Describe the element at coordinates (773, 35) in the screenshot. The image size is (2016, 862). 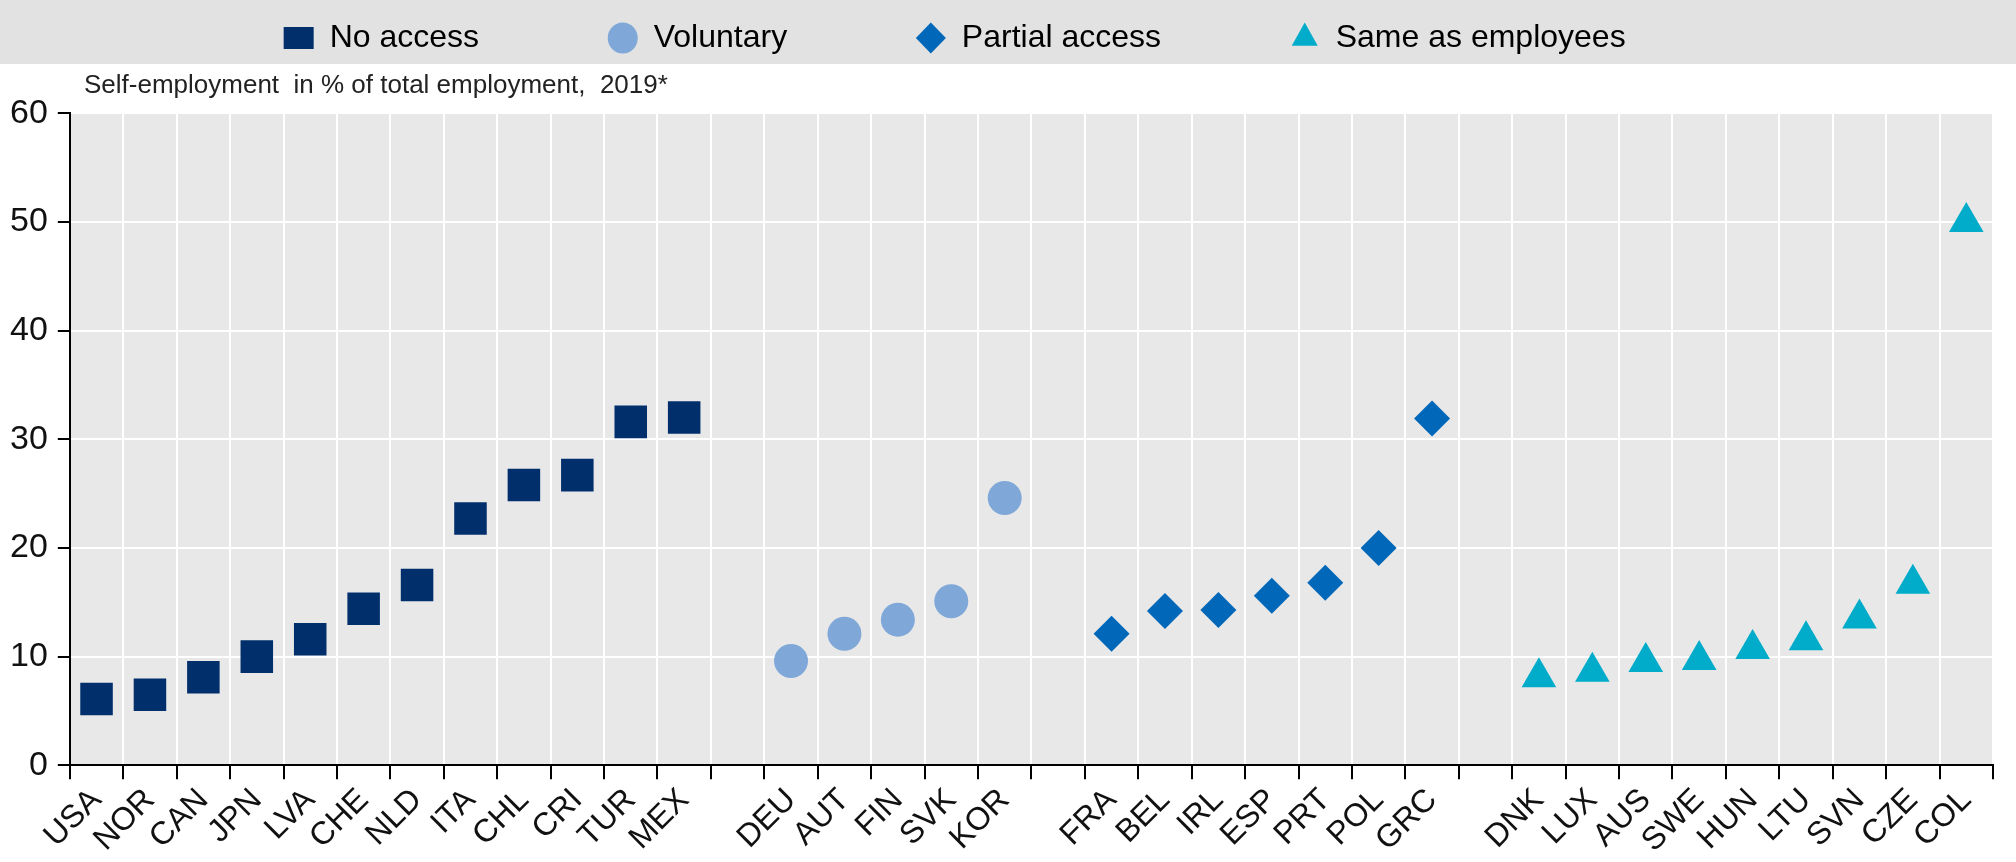
I see `legend-label: Voluntary` at that location.